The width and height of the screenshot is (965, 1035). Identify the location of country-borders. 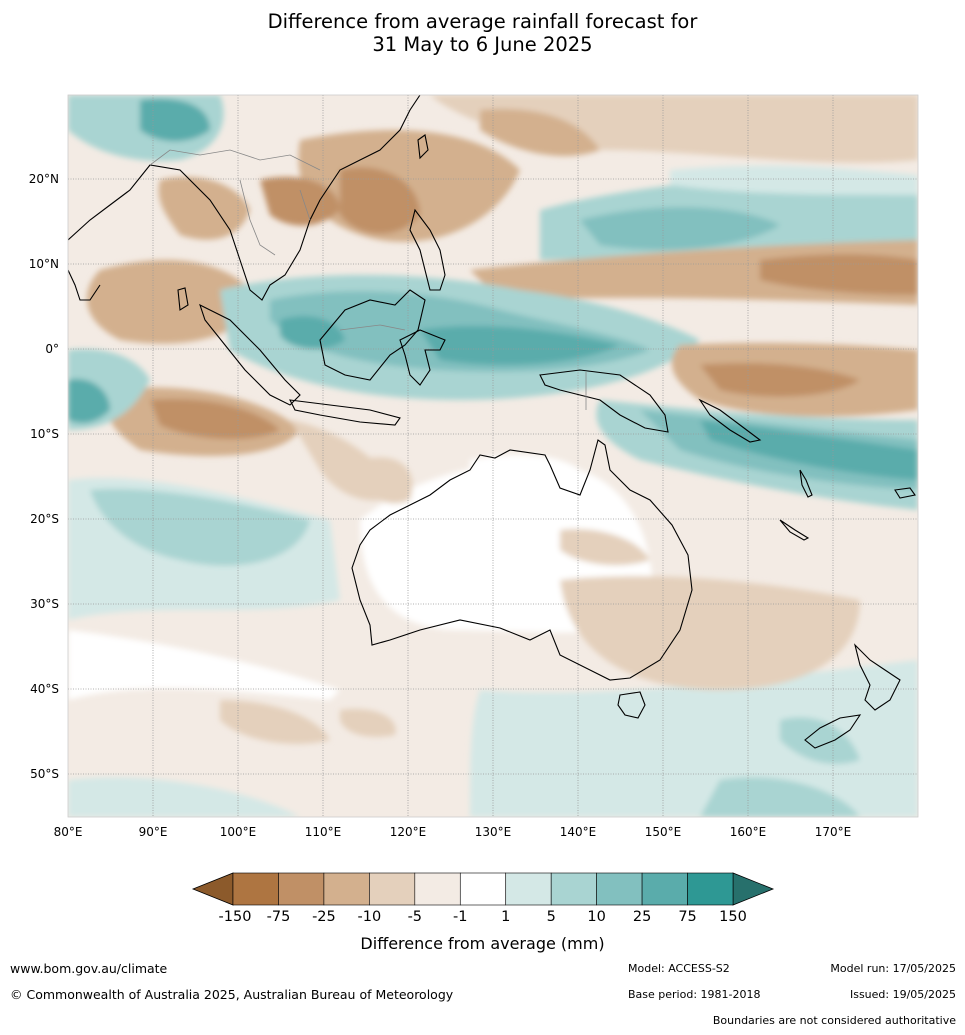
(368, 279).